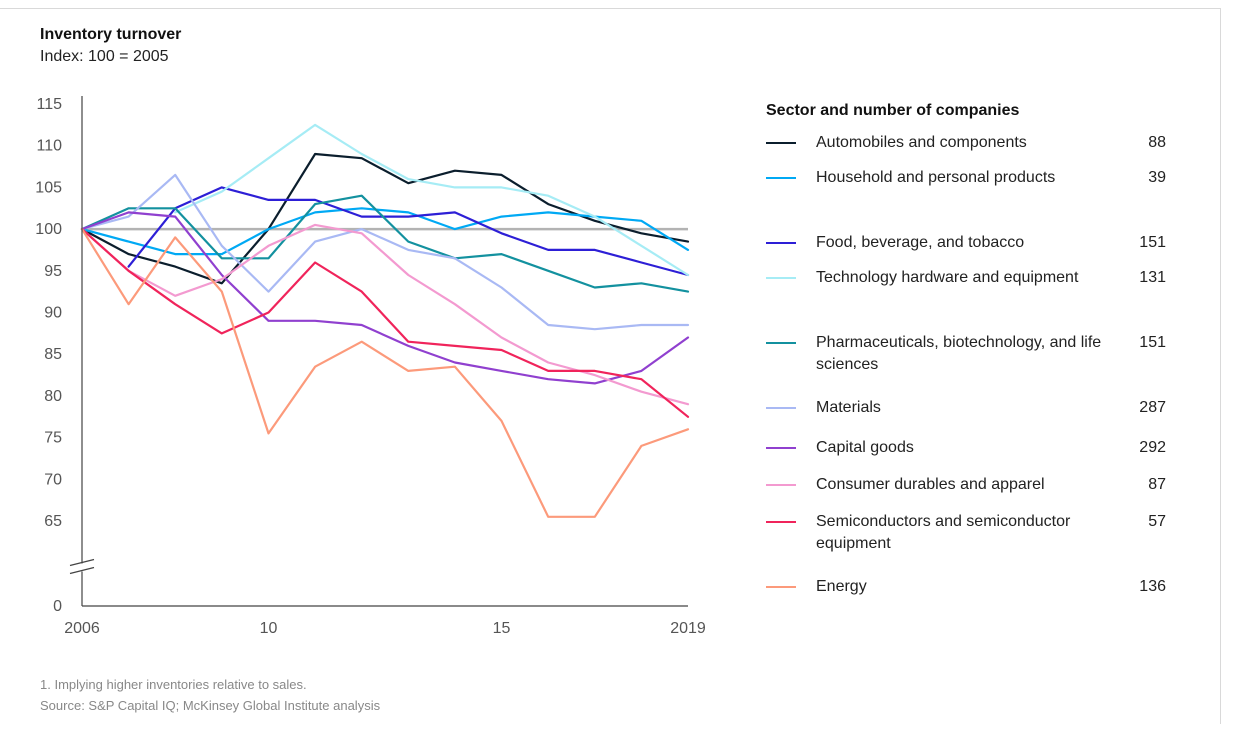 This screenshot has width=1233, height=731. Describe the element at coordinates (1157, 142) in the screenshot. I see `legend-count: 88` at that location.